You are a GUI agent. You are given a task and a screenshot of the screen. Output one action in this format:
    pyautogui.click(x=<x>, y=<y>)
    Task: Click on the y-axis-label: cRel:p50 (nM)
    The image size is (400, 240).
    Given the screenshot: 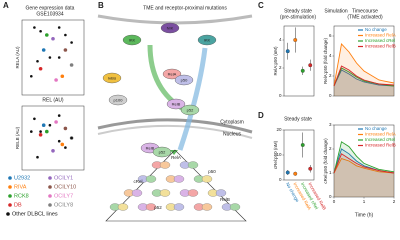 What is the action you would take?
    pyautogui.click(x=275, y=154)
    